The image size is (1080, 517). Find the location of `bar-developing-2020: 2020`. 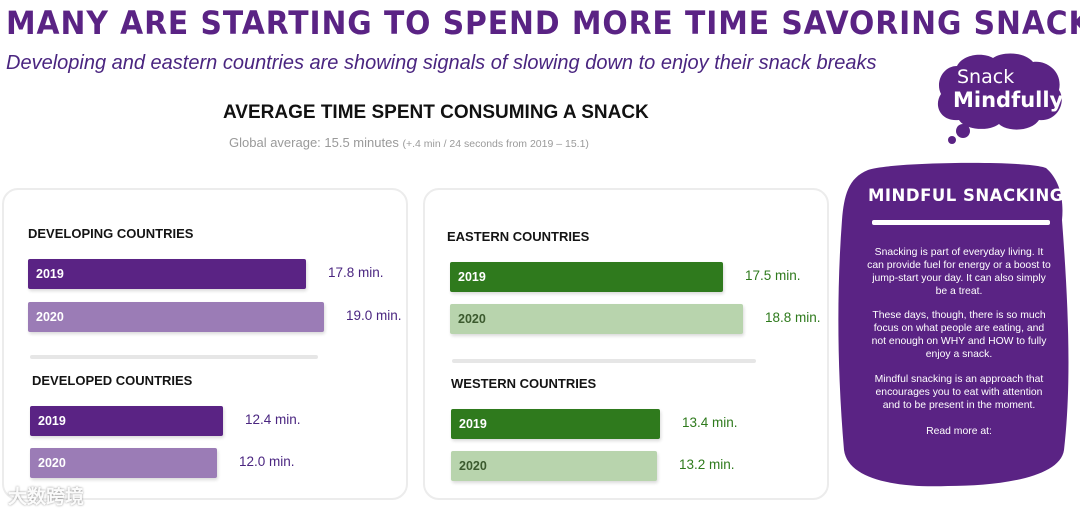

bar-developing-2020: 2020 is located at coordinates (176, 317).